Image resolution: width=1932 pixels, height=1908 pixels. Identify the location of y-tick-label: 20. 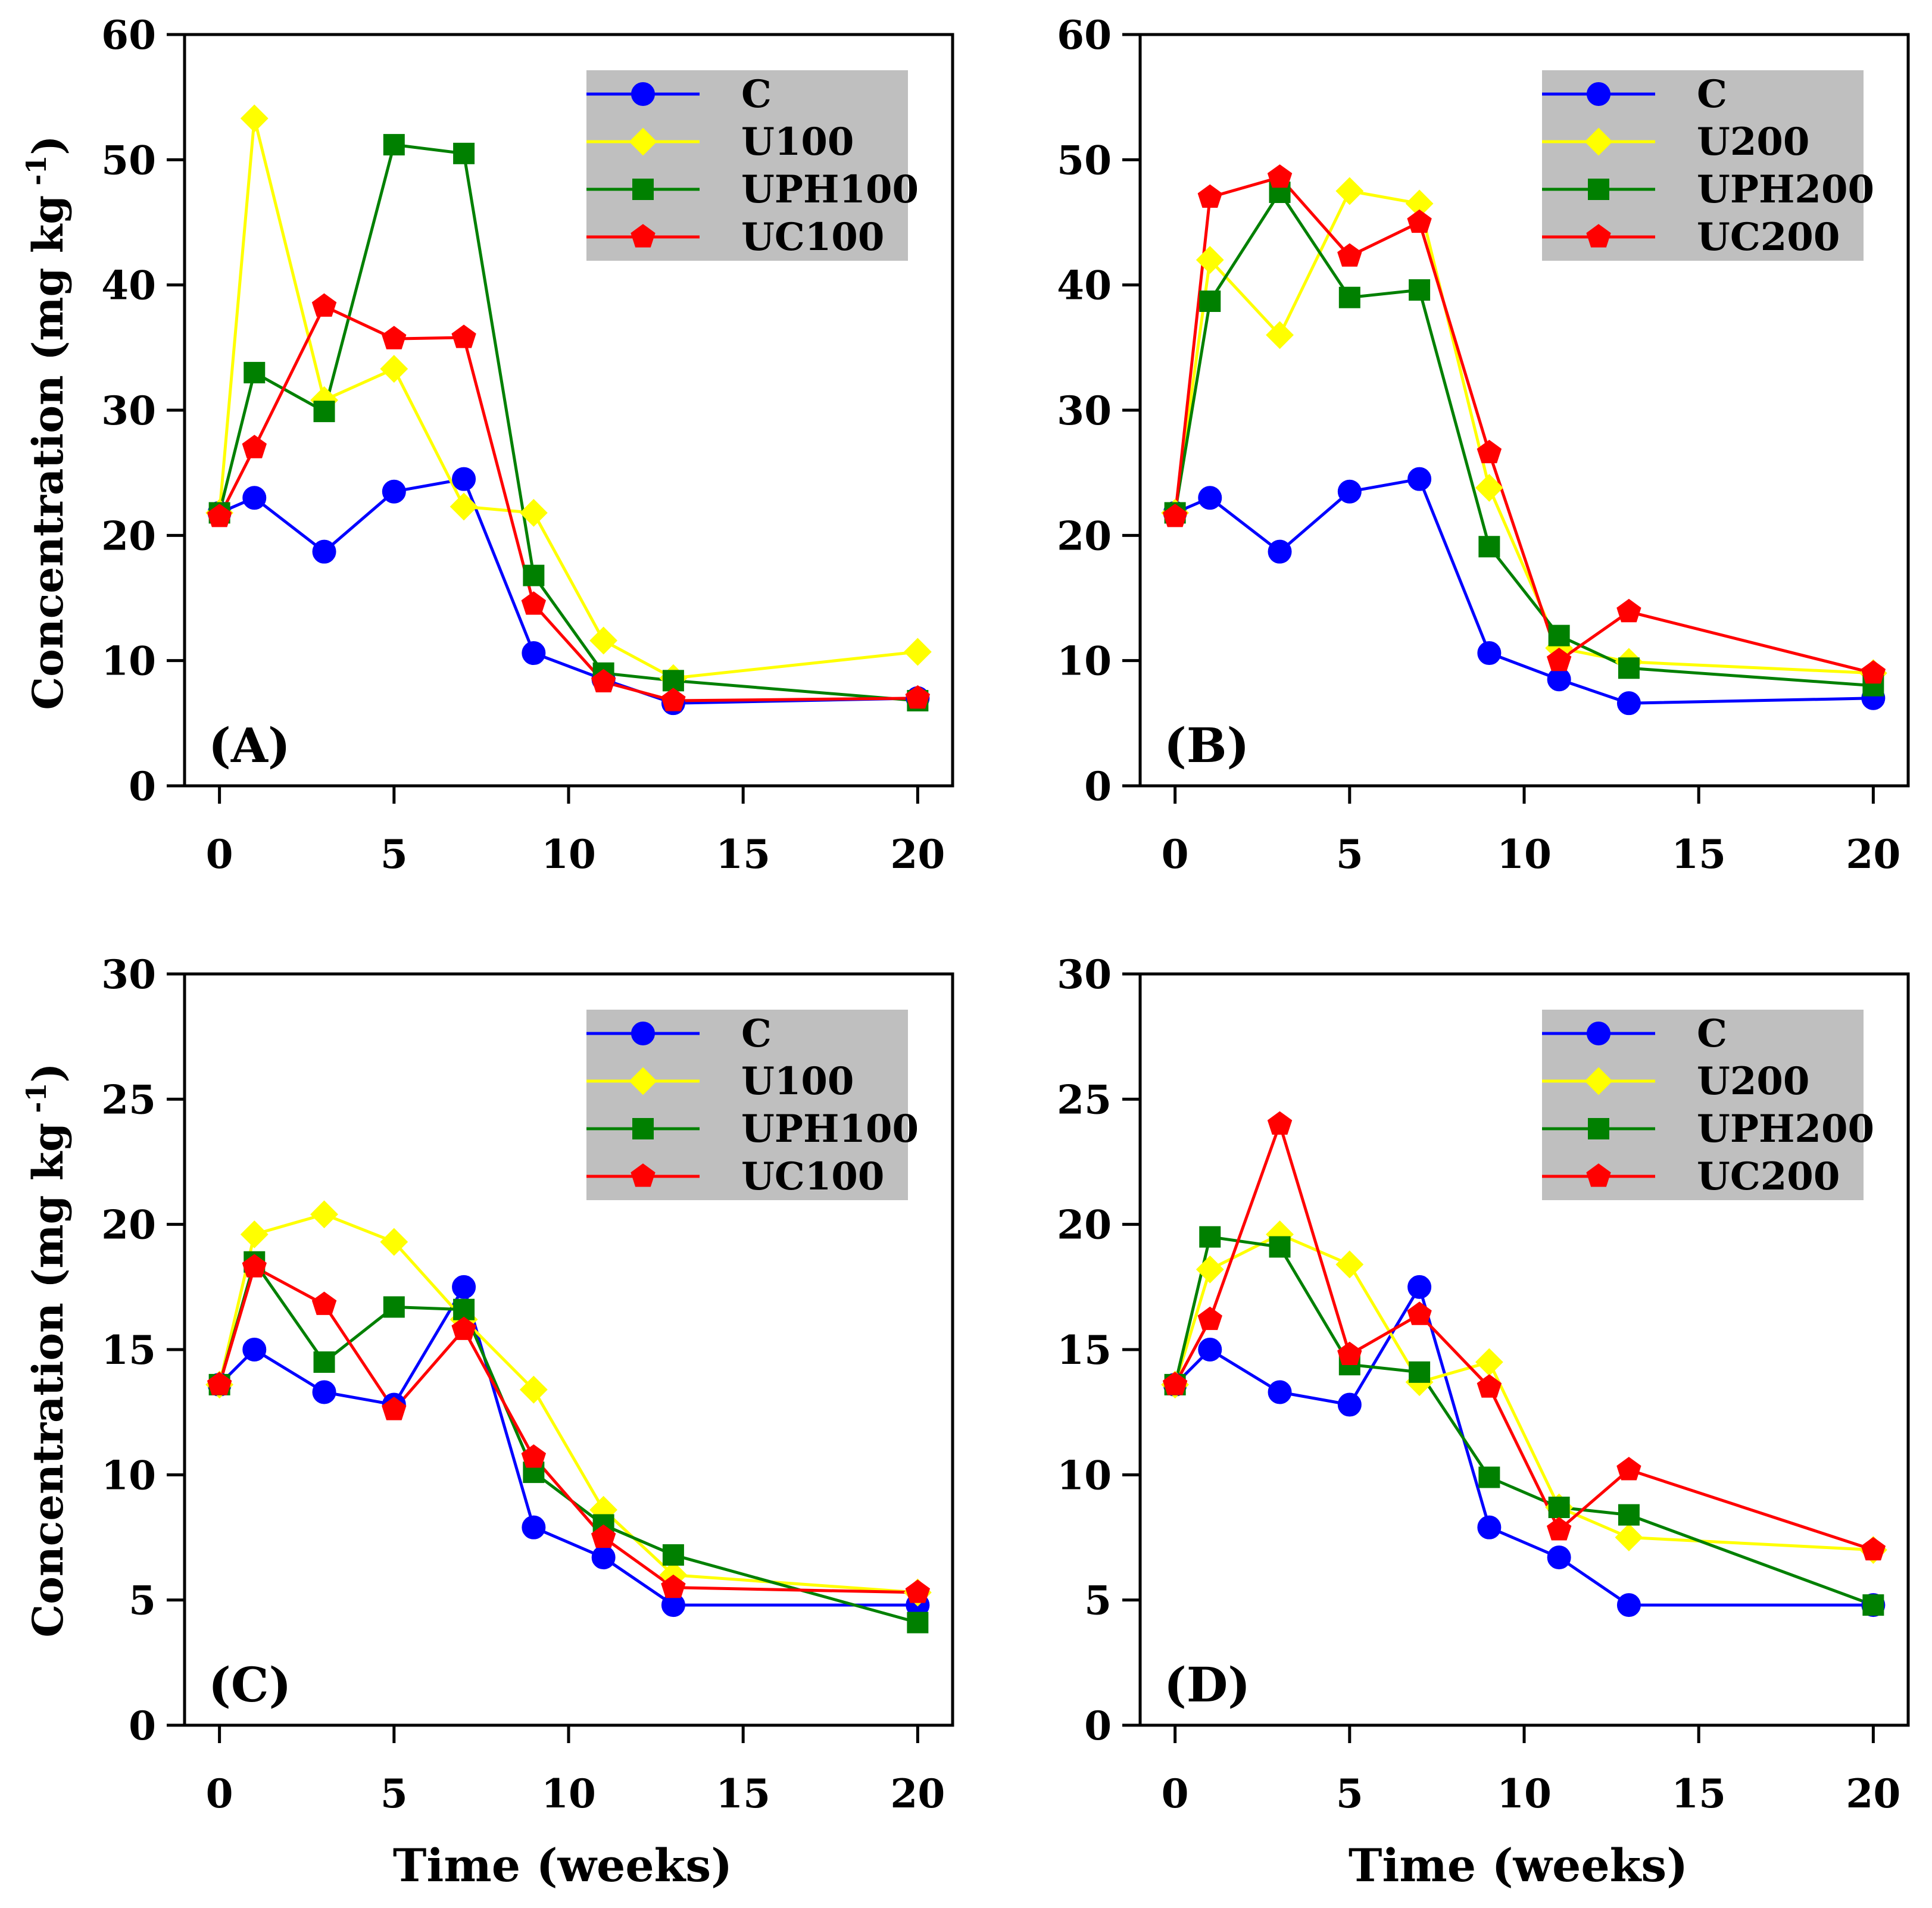
(128, 1225).